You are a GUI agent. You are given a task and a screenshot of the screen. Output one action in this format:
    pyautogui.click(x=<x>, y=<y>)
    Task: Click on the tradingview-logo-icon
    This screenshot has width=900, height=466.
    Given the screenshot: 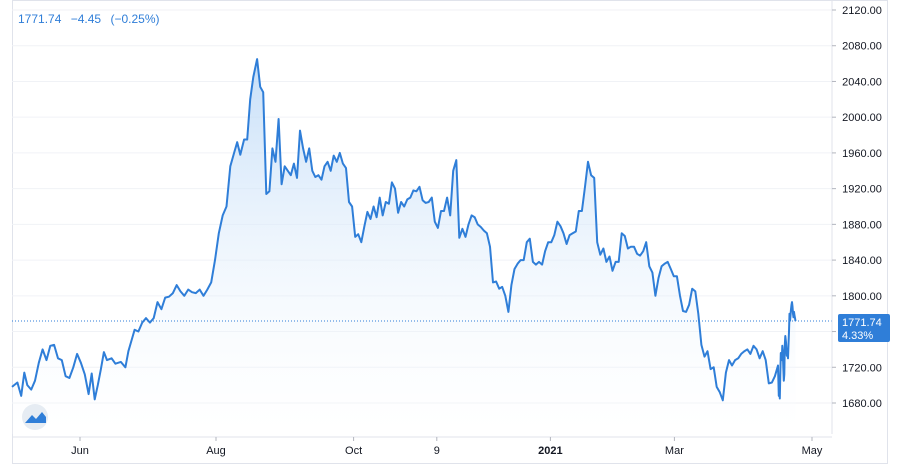 What is the action you would take?
    pyautogui.click(x=35, y=417)
    